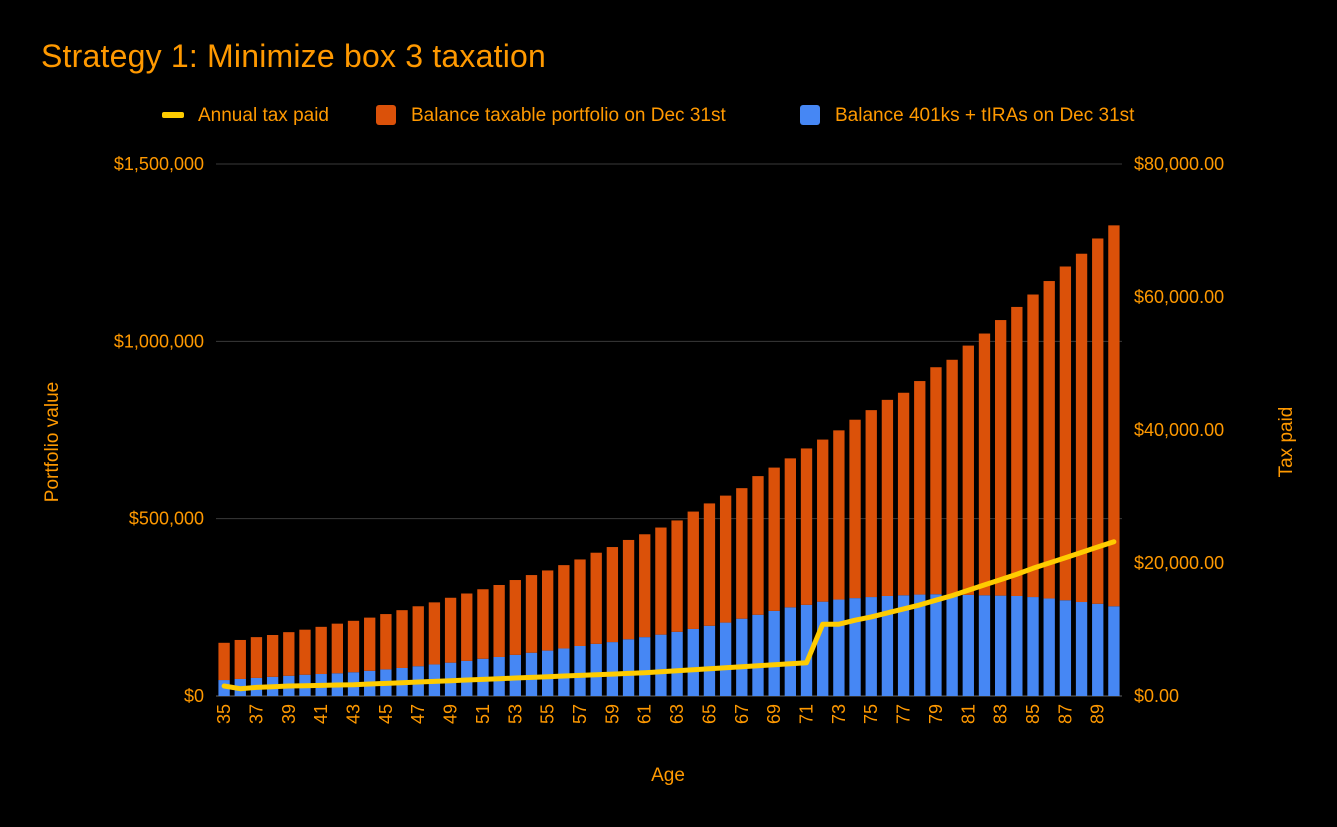 Image resolution: width=1337 pixels, height=827 pixels. What do you see at coordinates (194, 696) in the screenshot?
I see `y-tick-label: $0` at bounding box center [194, 696].